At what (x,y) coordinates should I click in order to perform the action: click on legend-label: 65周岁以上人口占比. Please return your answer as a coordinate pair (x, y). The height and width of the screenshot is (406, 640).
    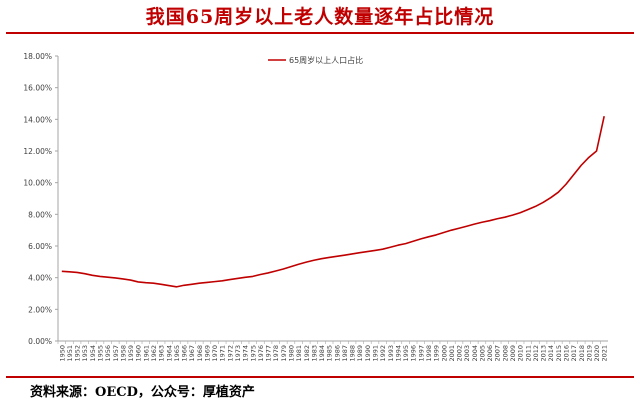
    Looking at the image, I should click on (326, 60).